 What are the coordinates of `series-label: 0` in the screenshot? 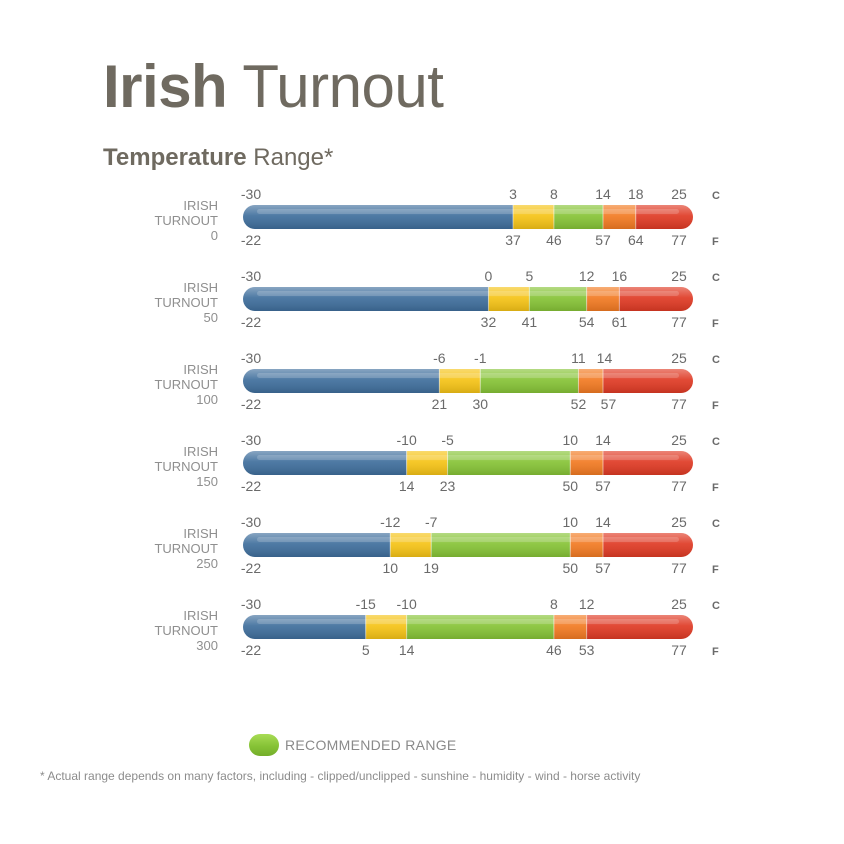 It's located at (214, 235).